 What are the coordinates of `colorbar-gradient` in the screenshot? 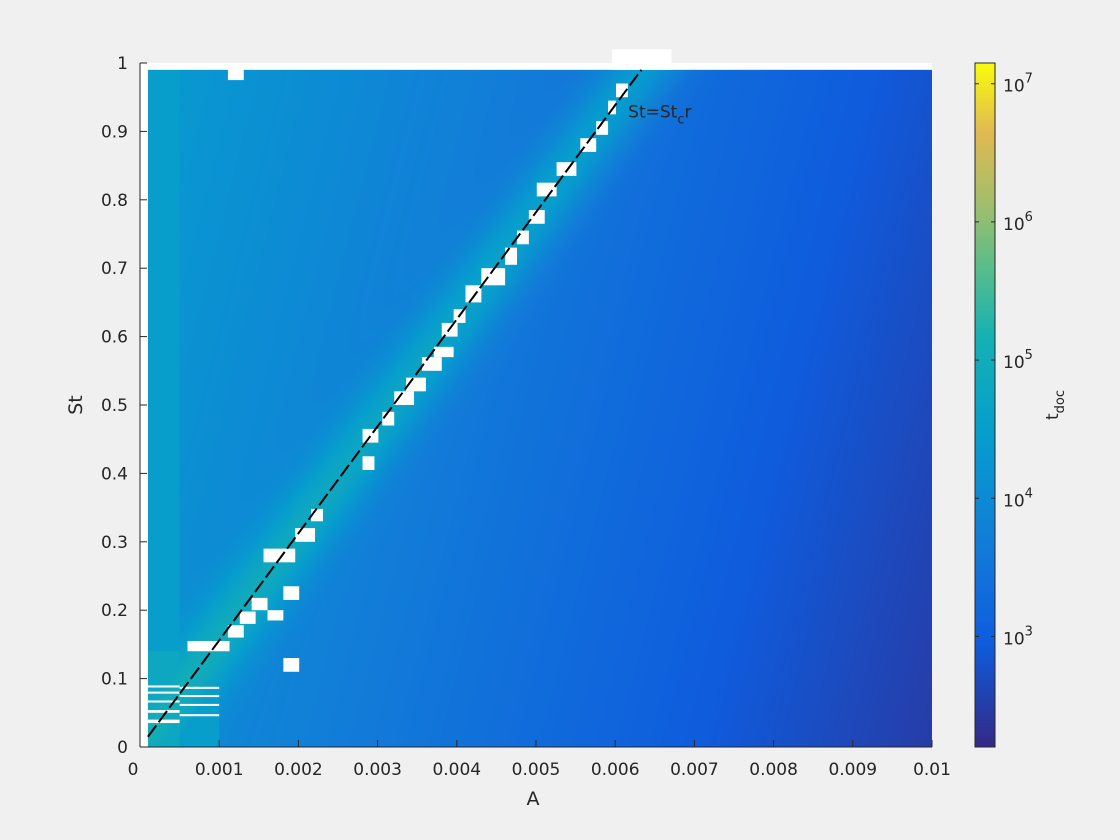 It's located at (985, 405).